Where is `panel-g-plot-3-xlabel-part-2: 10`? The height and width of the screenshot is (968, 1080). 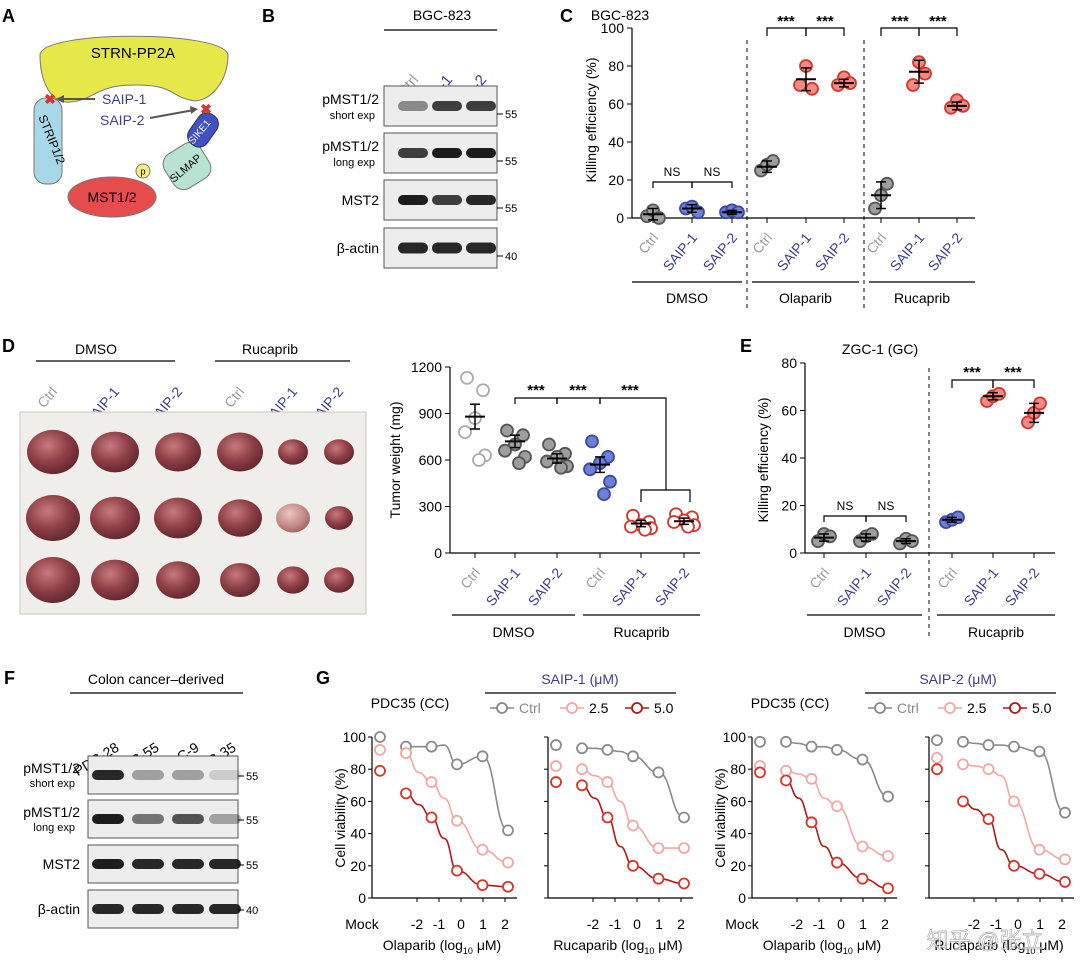
panel-g-plot-3-xlabel-part-2: 10 is located at coordinates (848, 951).